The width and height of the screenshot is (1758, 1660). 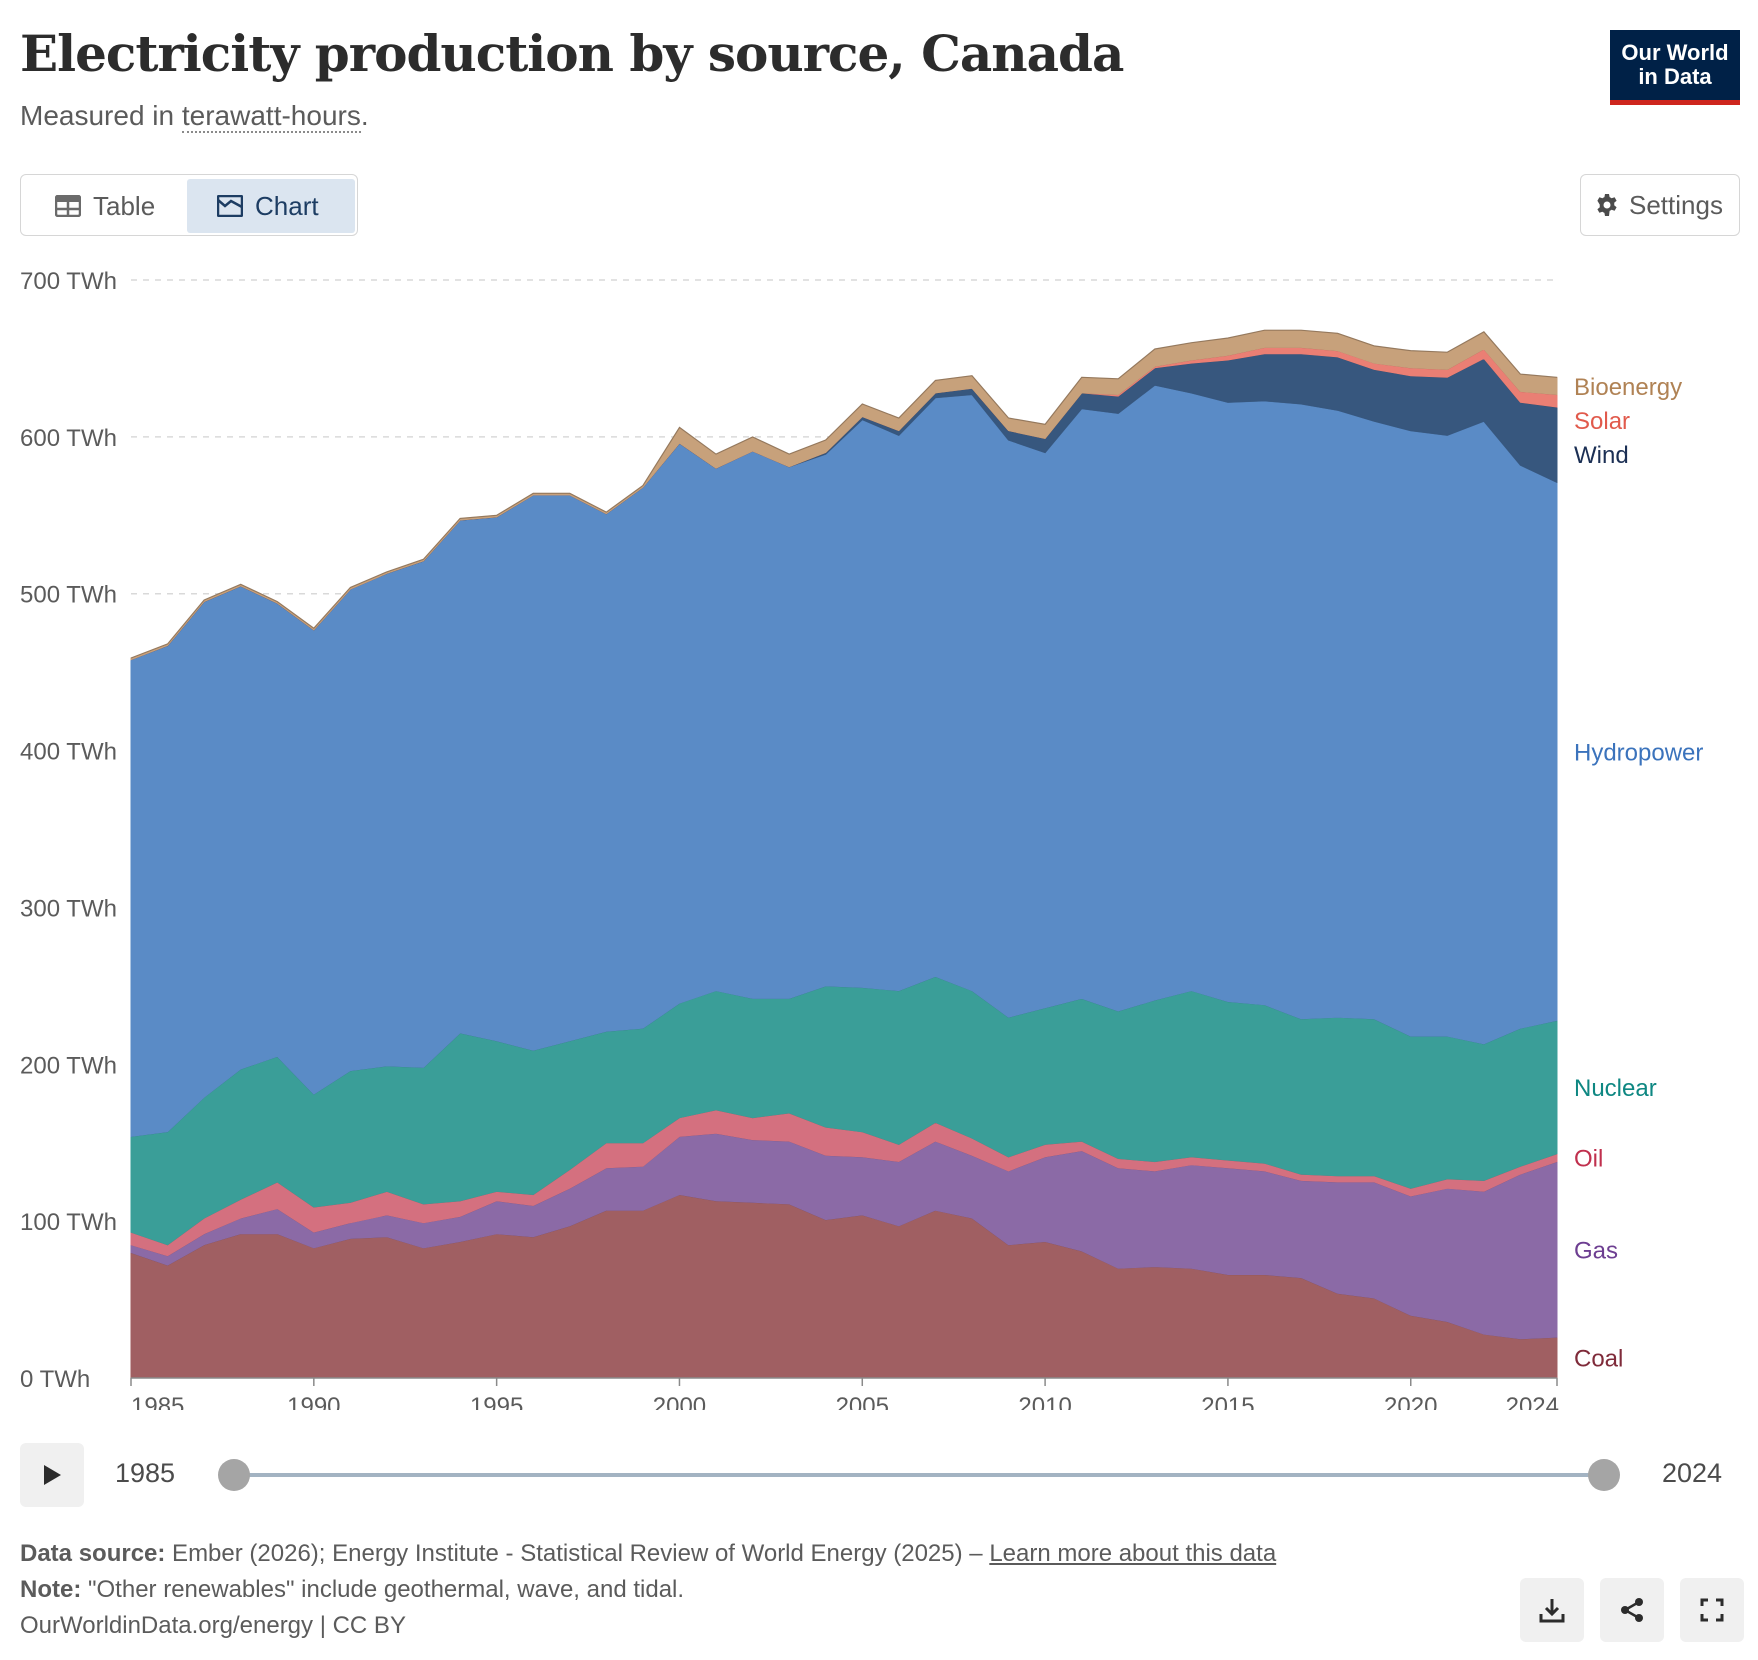 I want to click on series-label-solar: Solar, so click(x=1602, y=421).